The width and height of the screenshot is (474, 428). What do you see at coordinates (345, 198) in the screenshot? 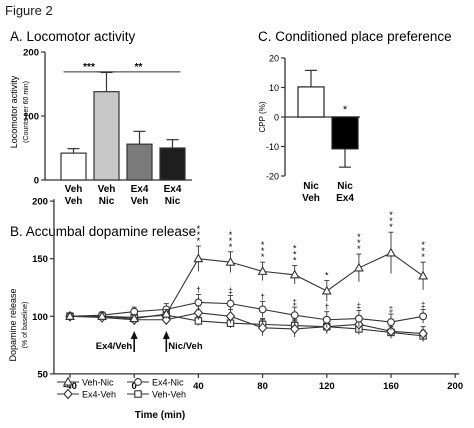
I see `panel-c-category-label: Ex4` at bounding box center [345, 198].